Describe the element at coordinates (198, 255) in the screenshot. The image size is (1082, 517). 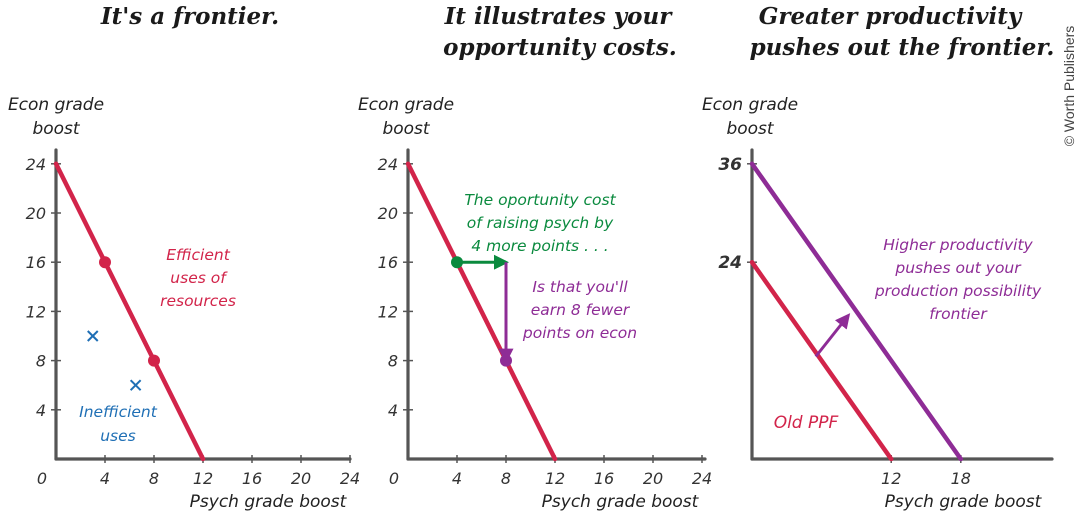
I see `efficient-label-line1: Efficient` at that location.